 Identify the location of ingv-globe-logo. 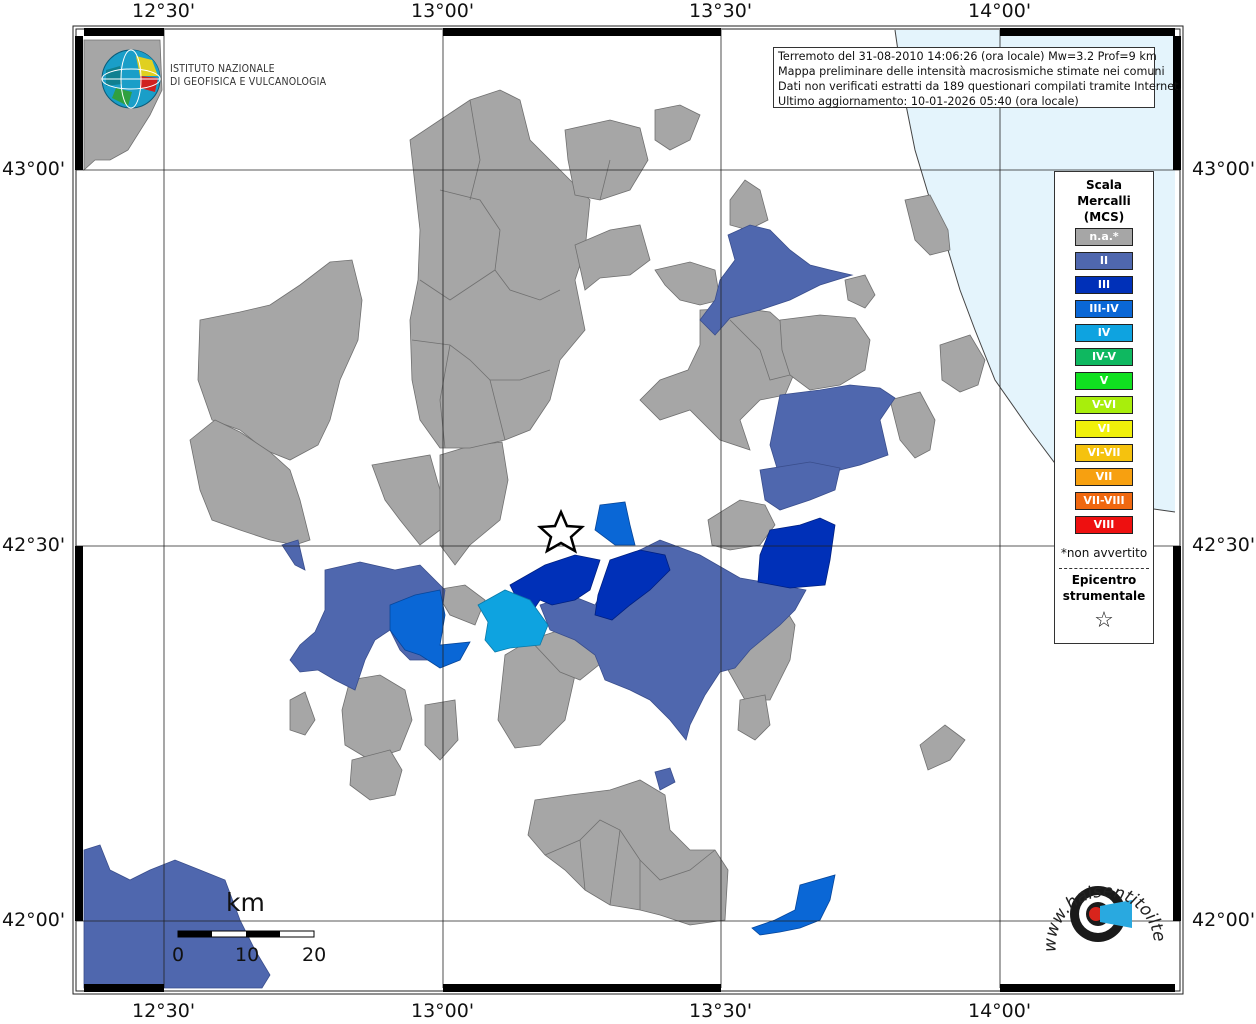
(131, 81).